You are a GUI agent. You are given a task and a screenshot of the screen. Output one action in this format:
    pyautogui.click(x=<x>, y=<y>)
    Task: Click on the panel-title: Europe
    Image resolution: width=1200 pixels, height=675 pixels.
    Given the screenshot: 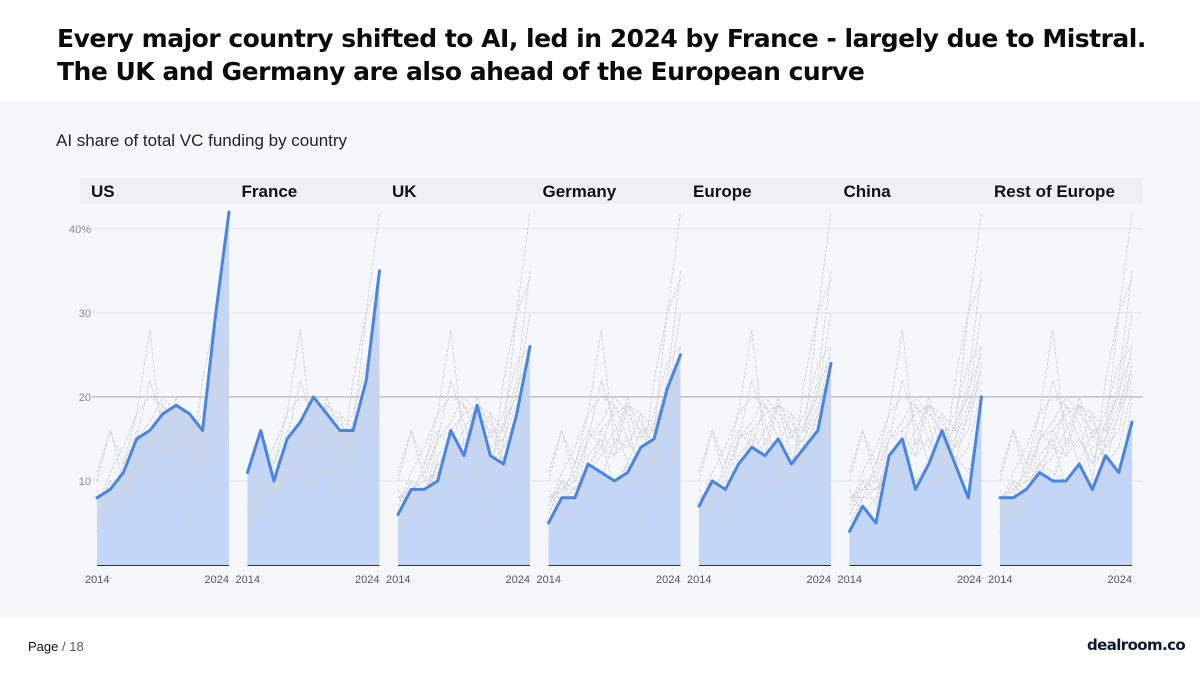 What is the action you would take?
    pyautogui.click(x=722, y=191)
    